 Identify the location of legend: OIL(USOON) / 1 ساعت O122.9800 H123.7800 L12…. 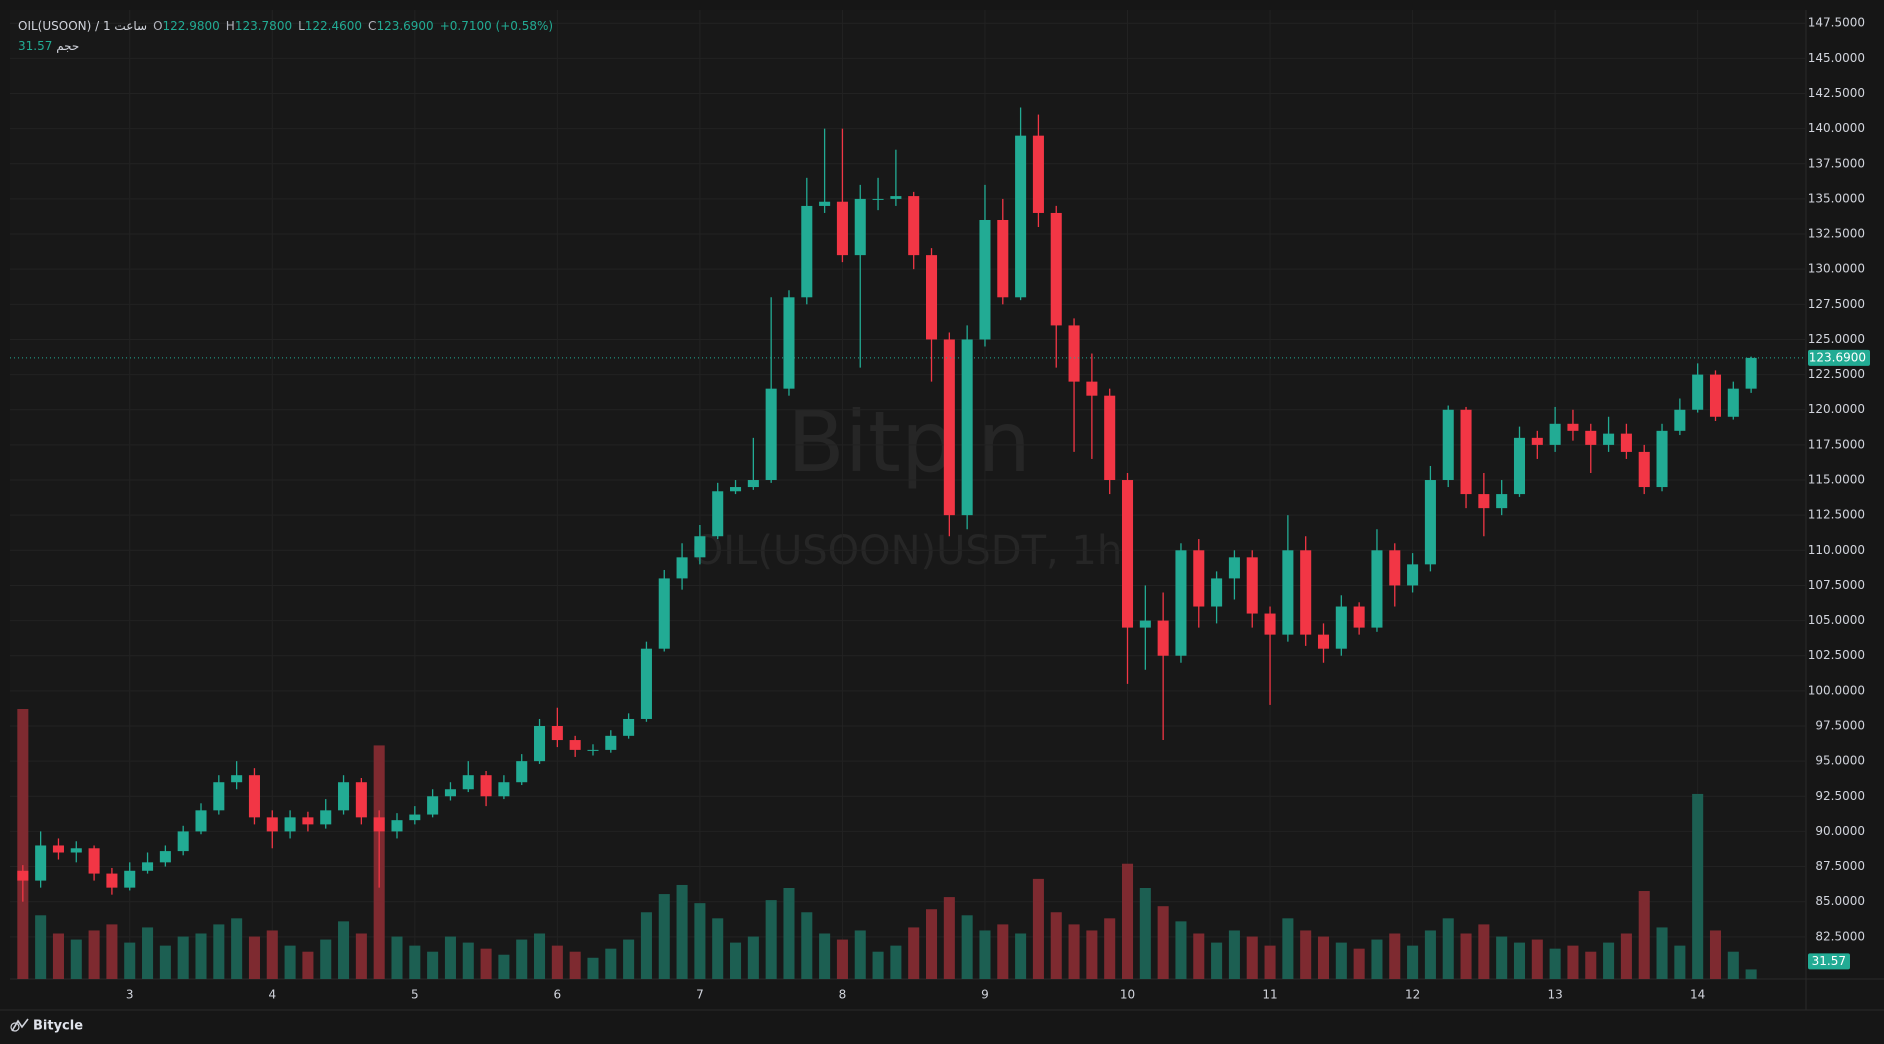
(285, 36).